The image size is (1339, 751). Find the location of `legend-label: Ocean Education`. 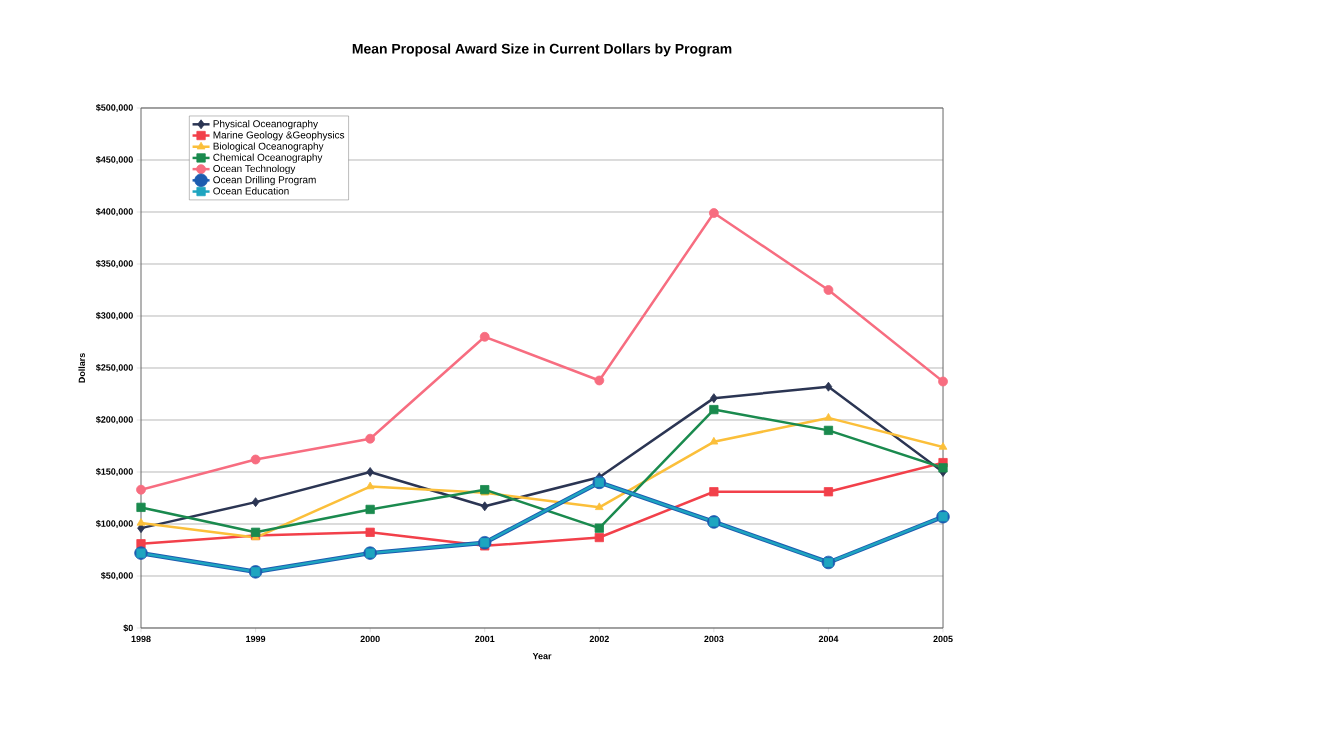

legend-label: Ocean Education is located at coordinates (251, 191).